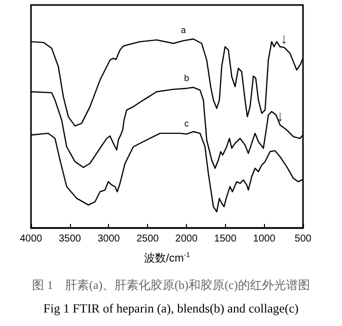 Image resolution: width=342 pixels, height=326 pixels. Describe the element at coordinates (225, 239) in the screenshot. I see `x-tick-label: 1500` at that location.